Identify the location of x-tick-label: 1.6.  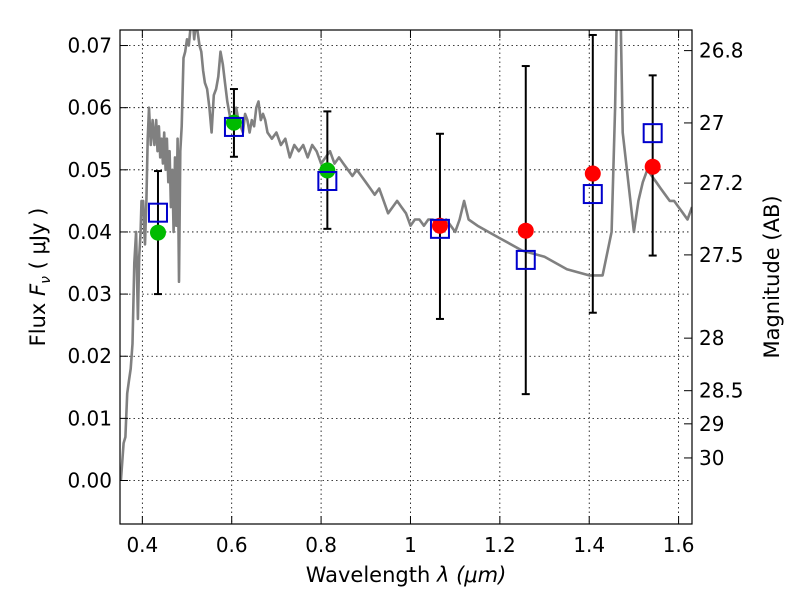
(679, 545).